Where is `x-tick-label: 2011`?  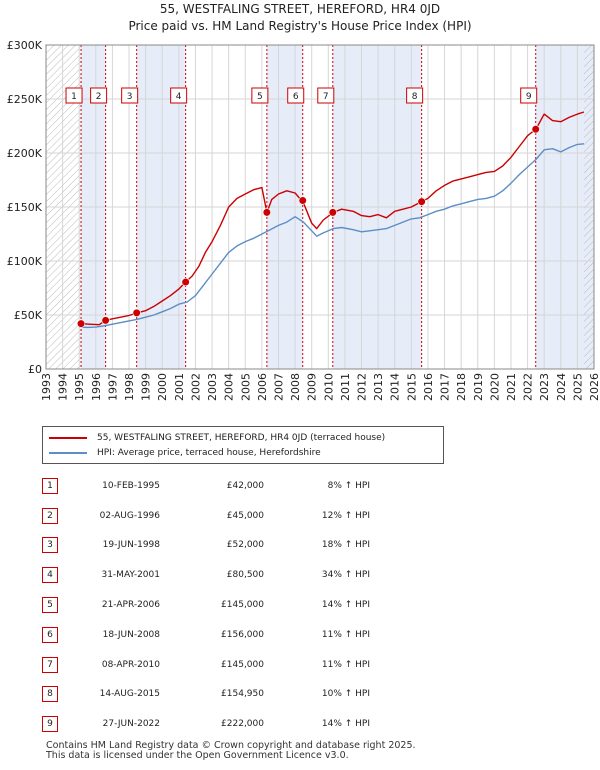
x-tick-label: 2011 is located at coordinates (345, 387).